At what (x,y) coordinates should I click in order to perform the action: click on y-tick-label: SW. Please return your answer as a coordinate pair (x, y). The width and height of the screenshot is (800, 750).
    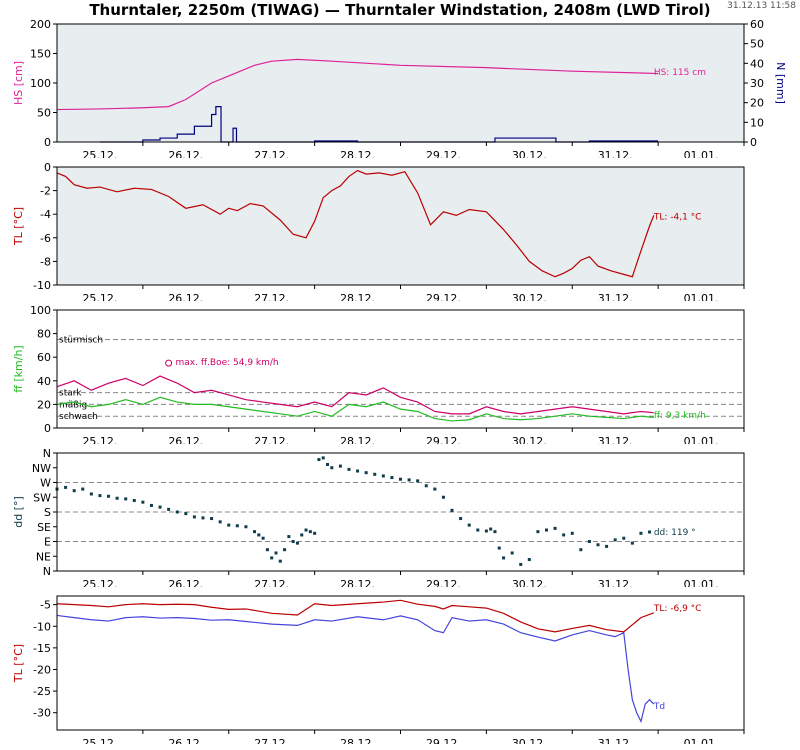
    Looking at the image, I should click on (42, 497).